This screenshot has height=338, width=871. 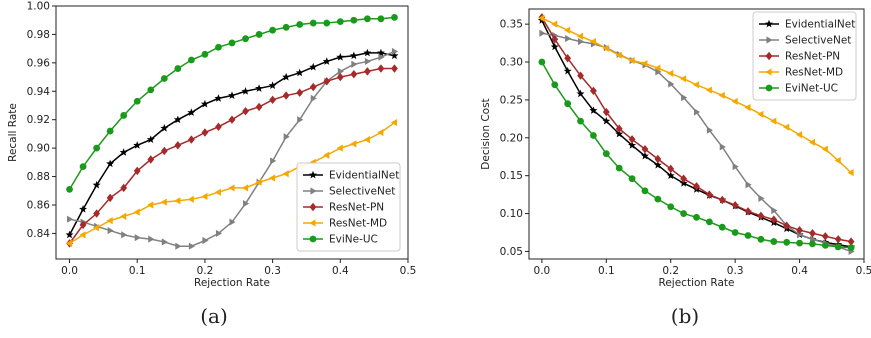 I want to click on y-tick-label: 0.10, so click(x=511, y=214).